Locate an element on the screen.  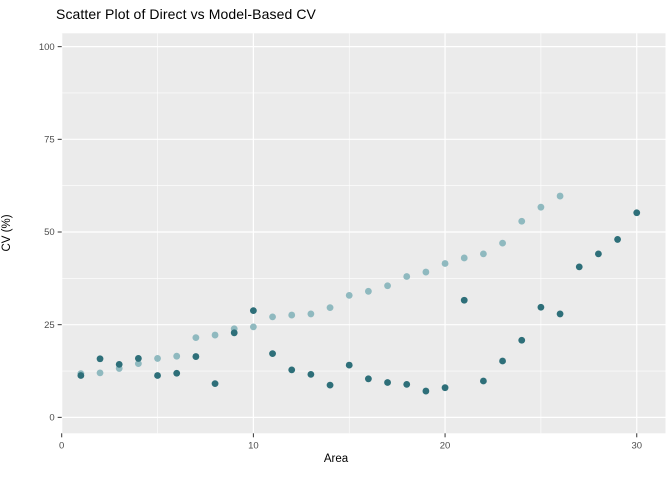
x-axis-title: Area is located at coordinates (336, 459).